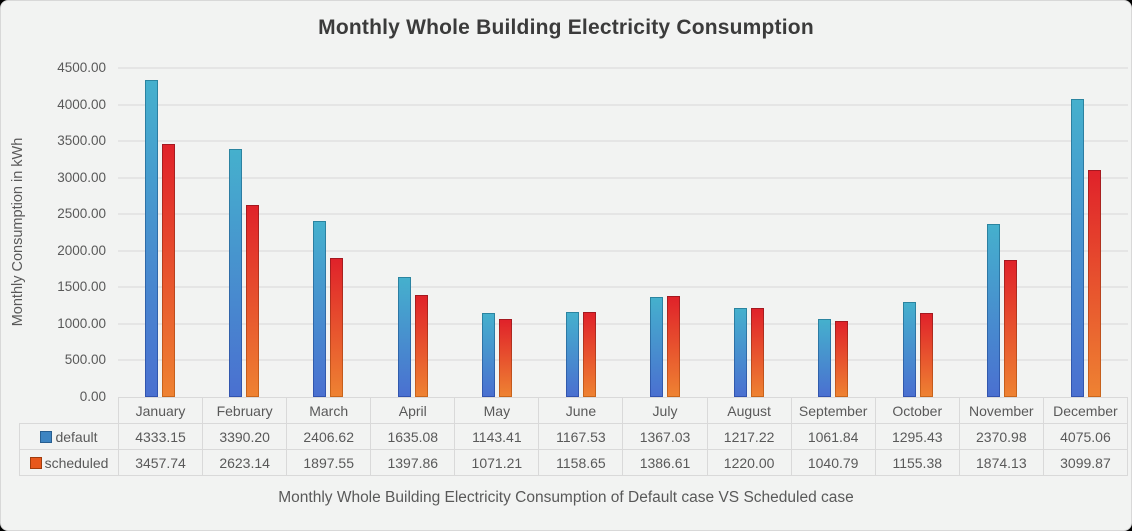 This screenshot has height=531, width=1132. I want to click on category-column-july, so click(665, 232).